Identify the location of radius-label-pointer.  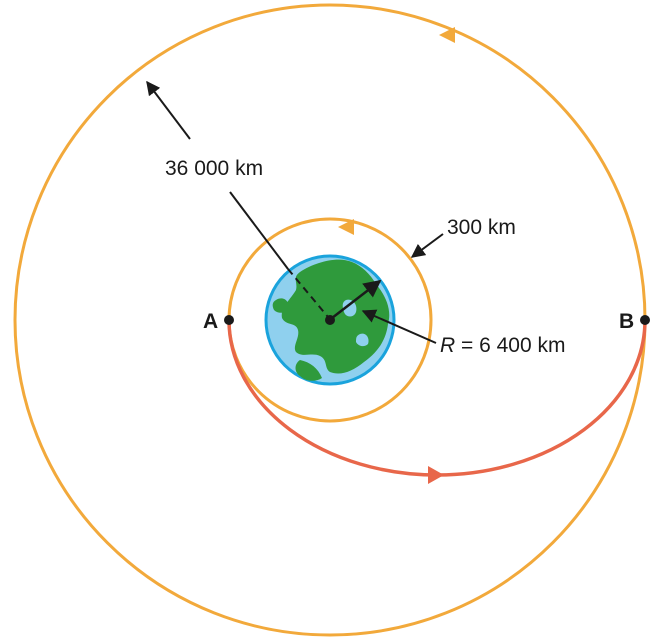
(399, 326).